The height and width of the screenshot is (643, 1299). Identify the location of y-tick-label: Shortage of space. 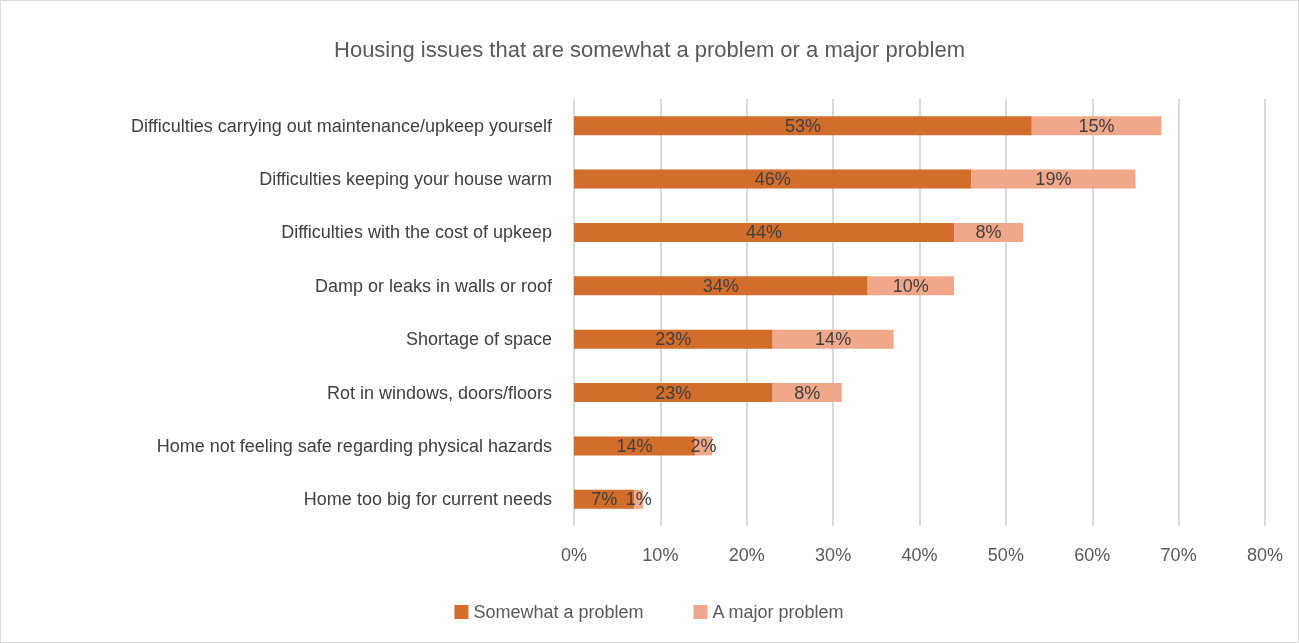
(478, 339).